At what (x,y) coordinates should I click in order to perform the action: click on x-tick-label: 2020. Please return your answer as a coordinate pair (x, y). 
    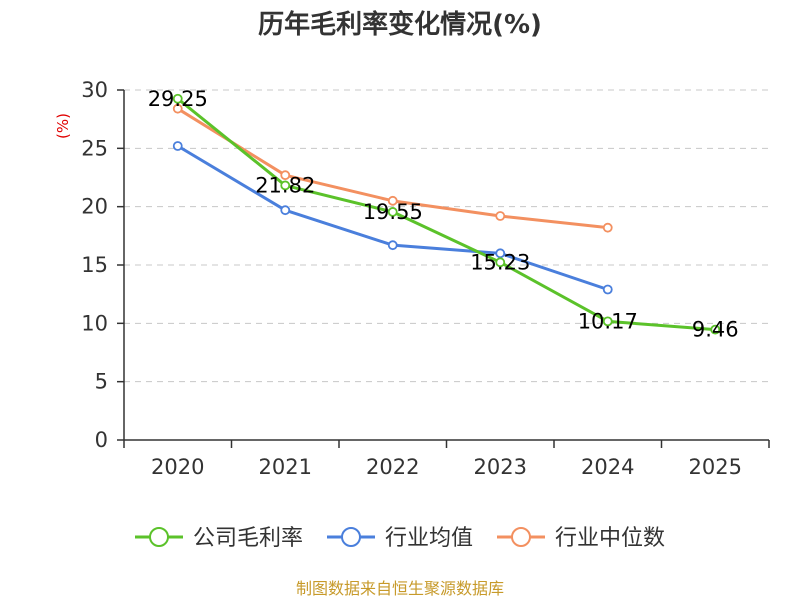
    Looking at the image, I should click on (177, 467).